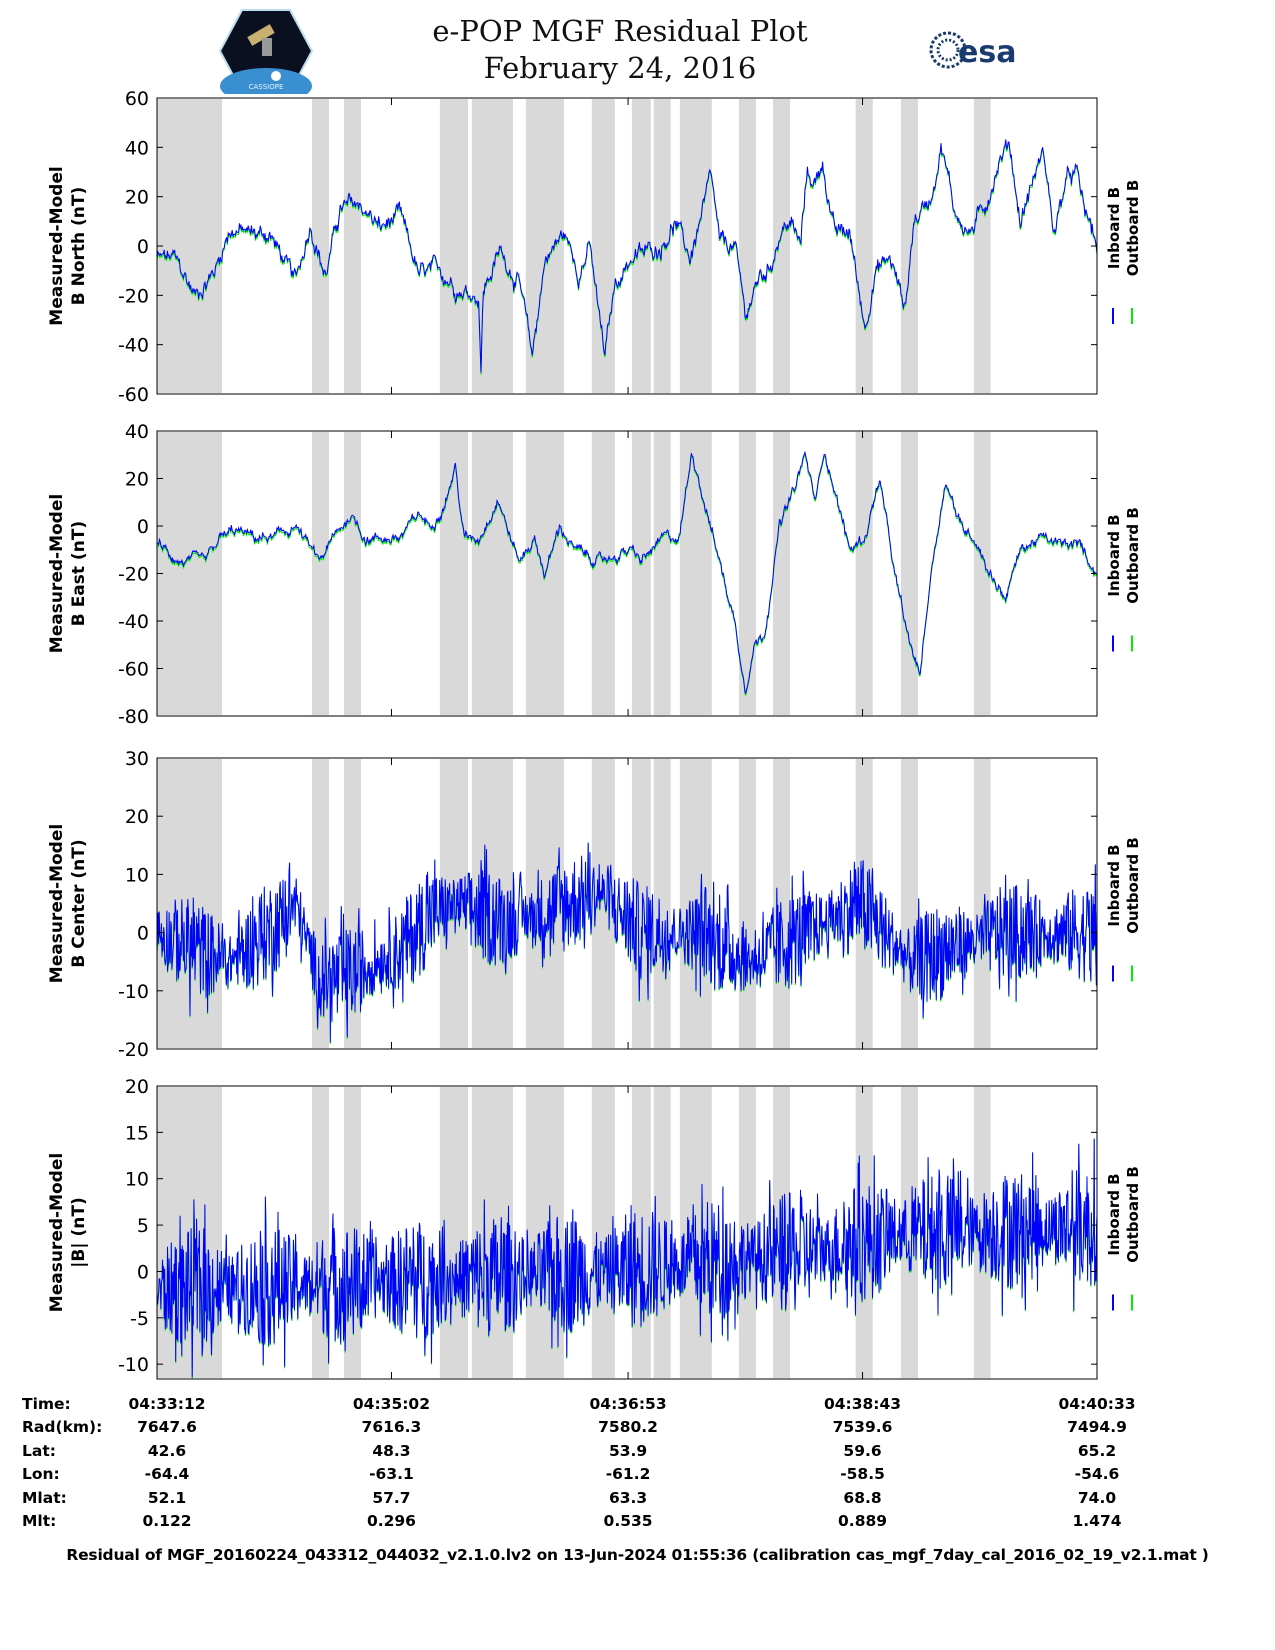  I want to click on table-row-label: Mlt:, so click(39, 1521).